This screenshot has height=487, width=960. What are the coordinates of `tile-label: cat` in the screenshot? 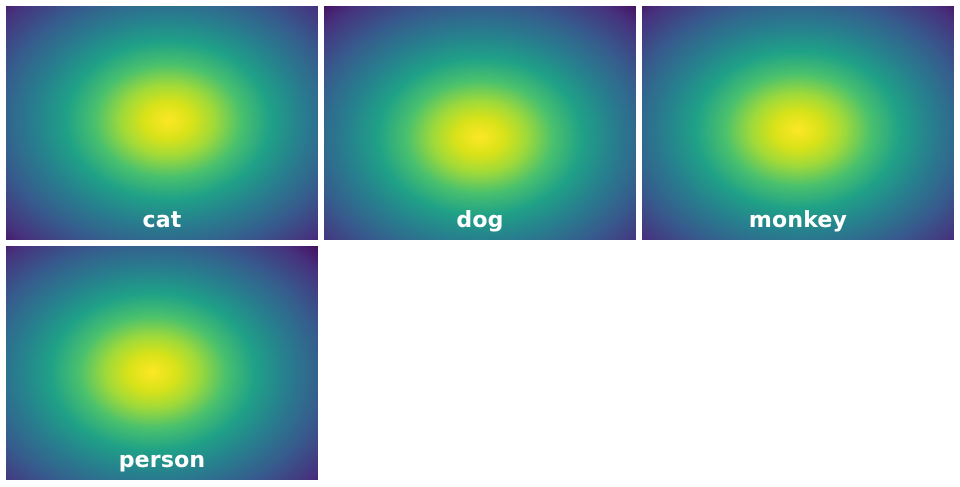 It's located at (162, 220).